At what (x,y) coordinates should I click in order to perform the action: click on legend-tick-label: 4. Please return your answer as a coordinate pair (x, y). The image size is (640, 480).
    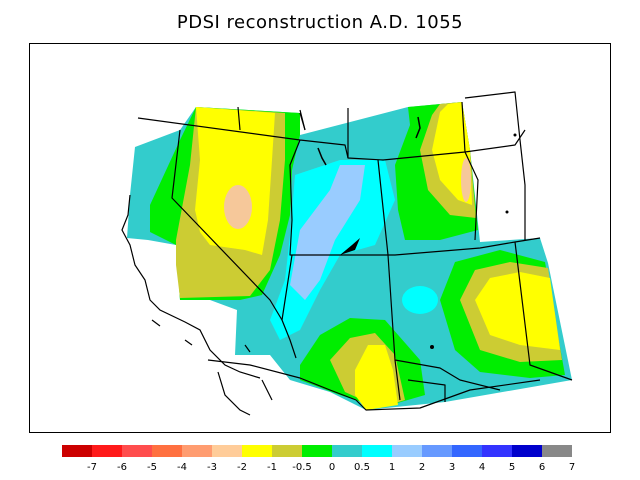
    Looking at the image, I should click on (482, 467).